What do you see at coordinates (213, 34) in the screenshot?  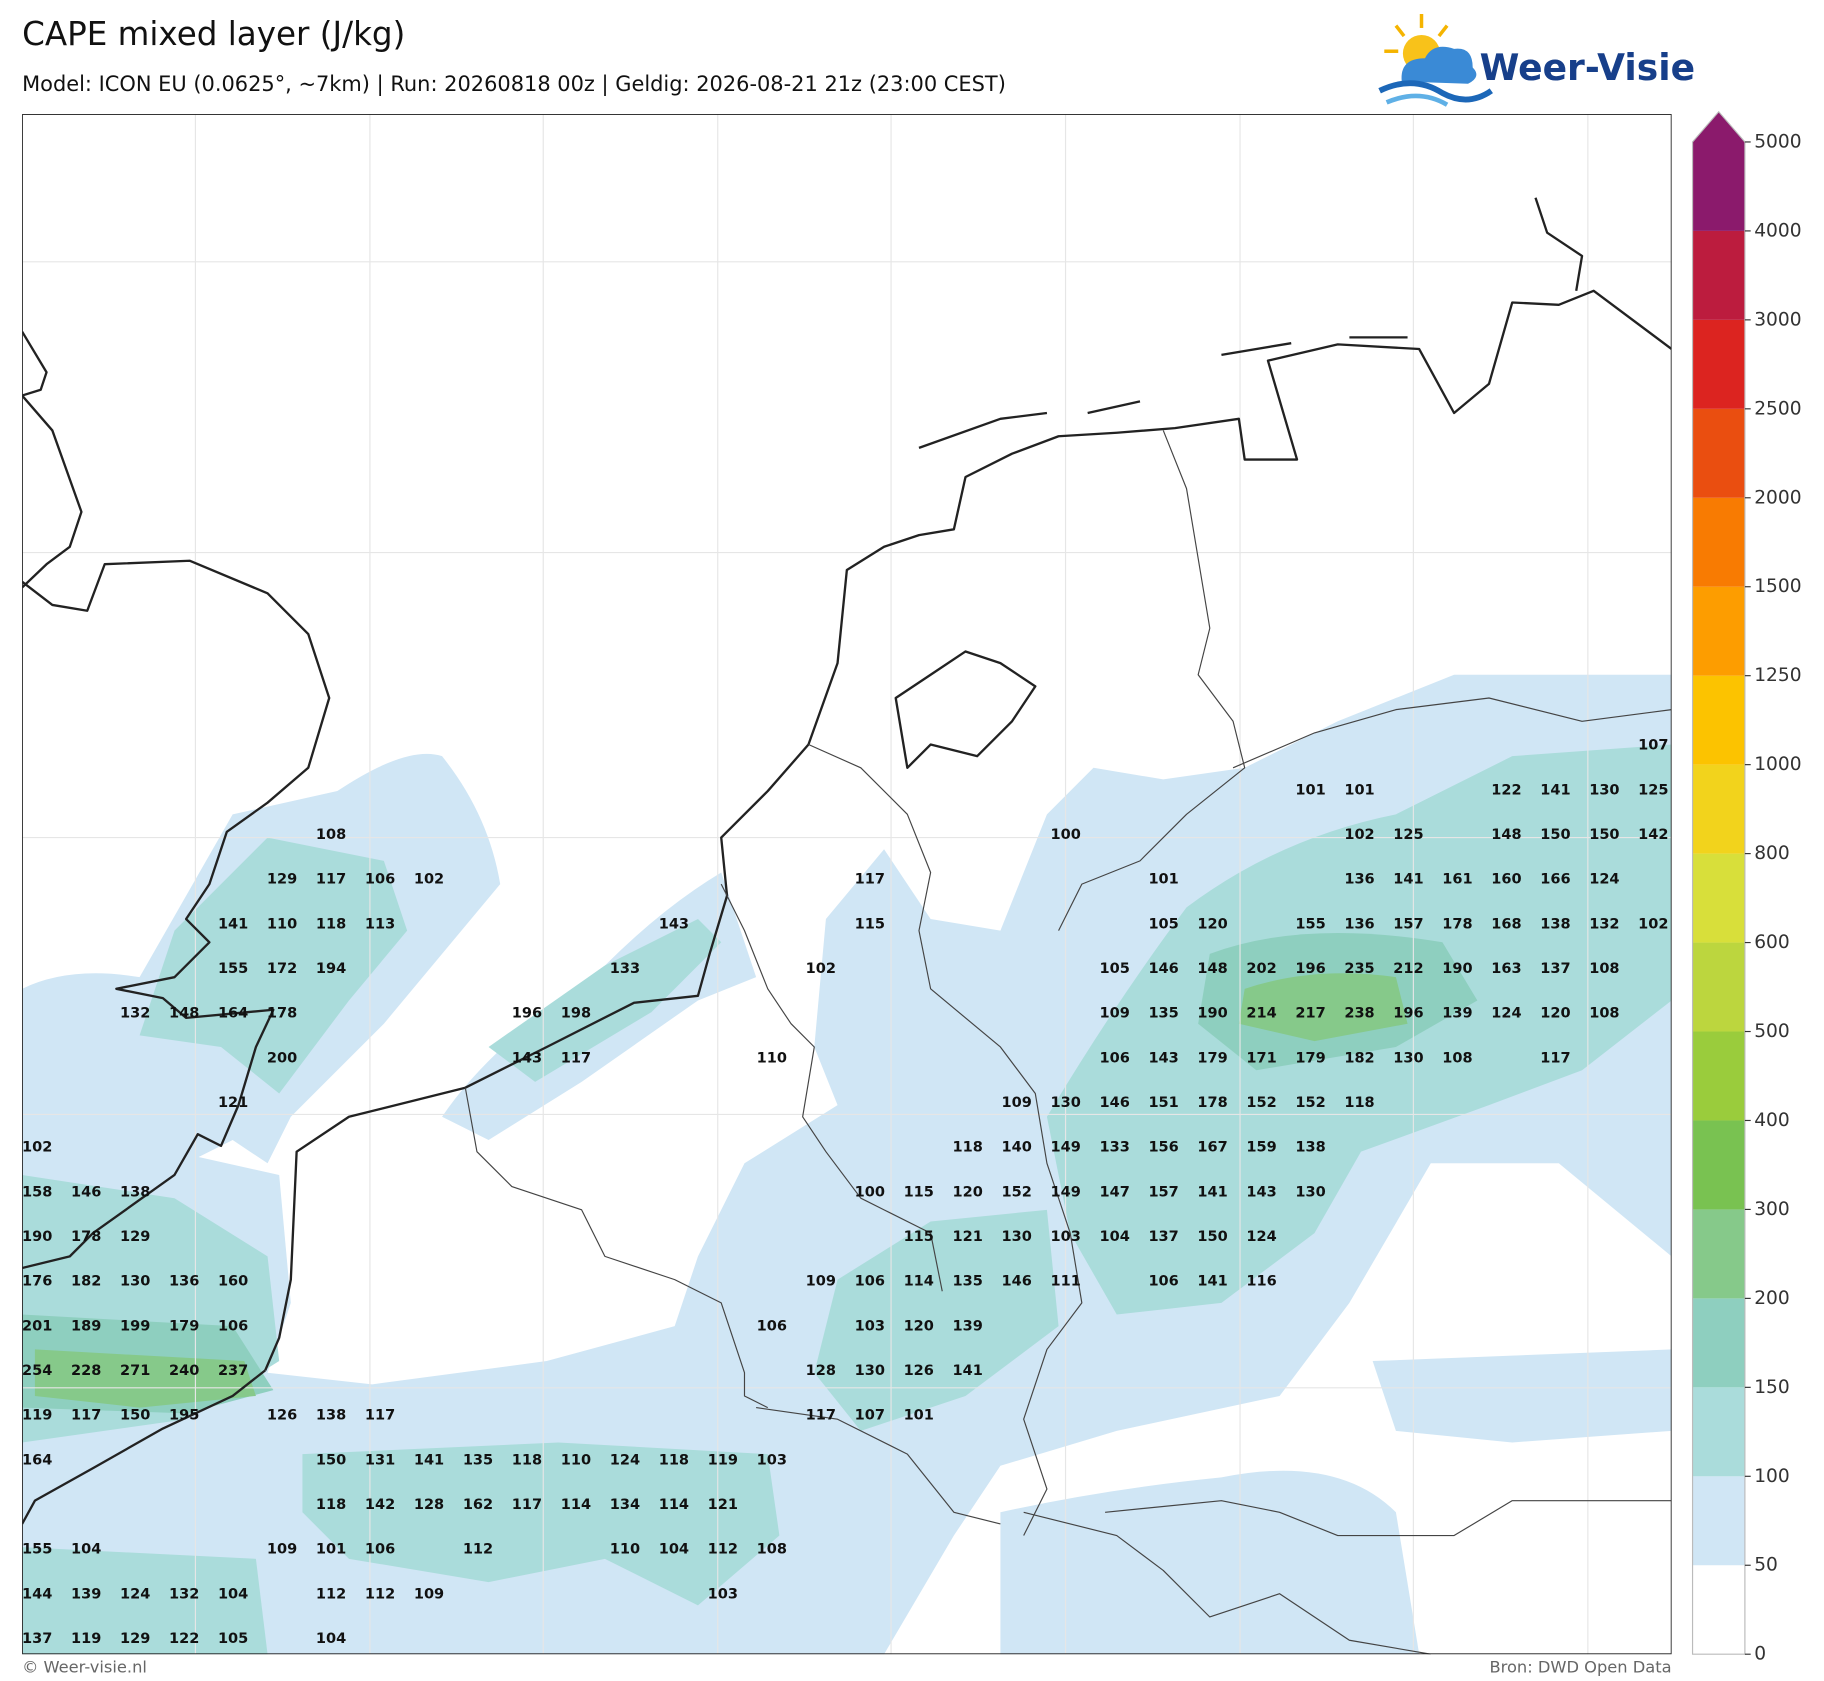 I see `title: CAPE mixed layer (J/kg)` at bounding box center [213, 34].